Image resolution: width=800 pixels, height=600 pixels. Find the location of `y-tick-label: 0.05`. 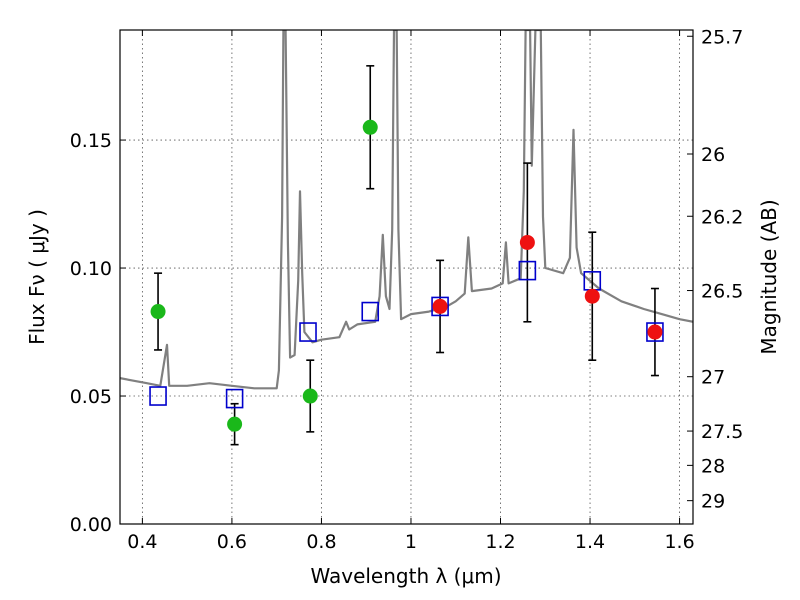

y-tick-label: 0.05 is located at coordinates (91, 397).